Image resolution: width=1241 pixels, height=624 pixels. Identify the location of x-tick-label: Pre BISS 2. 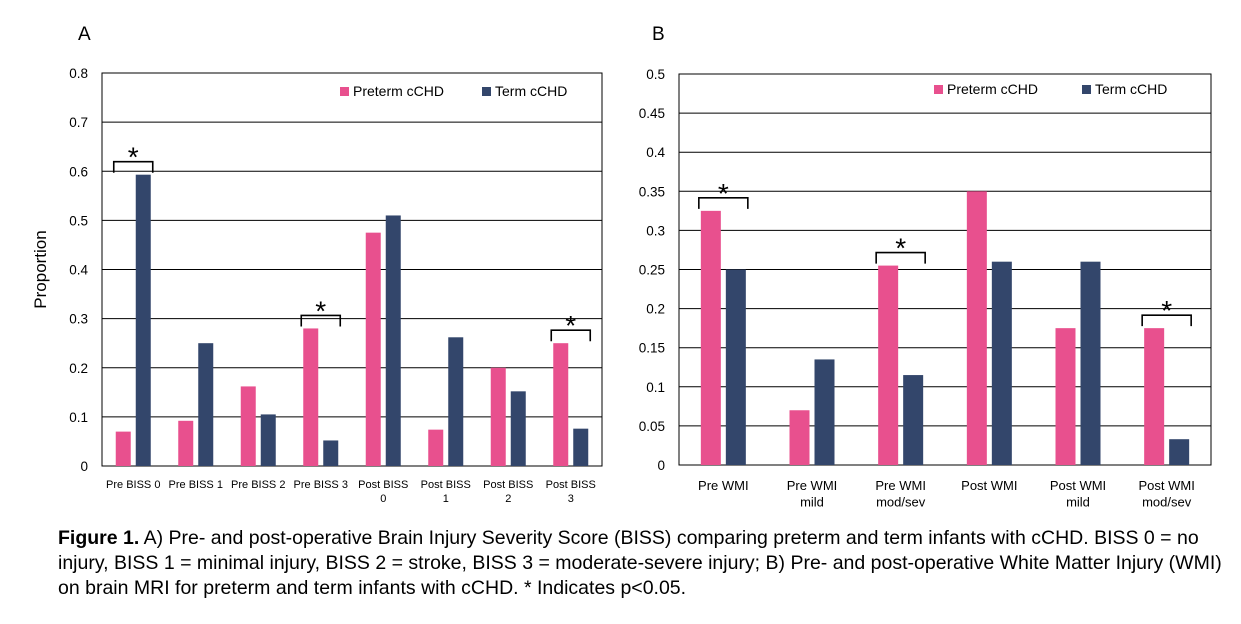
(258, 485).